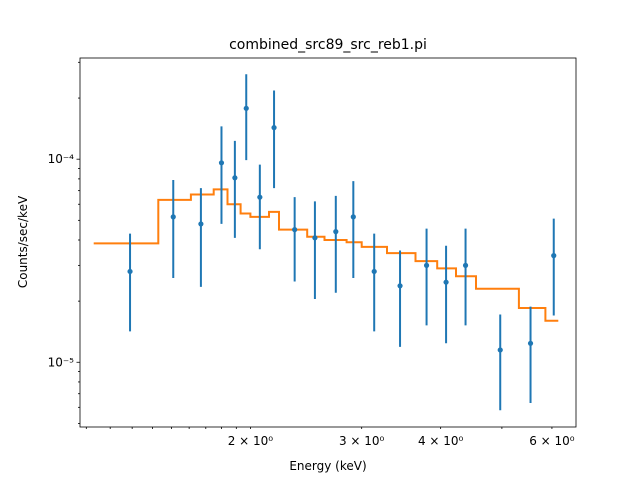 The width and height of the screenshot is (640, 480). I want to click on x-tick-label: 2 × 10⁰, so click(251, 441).